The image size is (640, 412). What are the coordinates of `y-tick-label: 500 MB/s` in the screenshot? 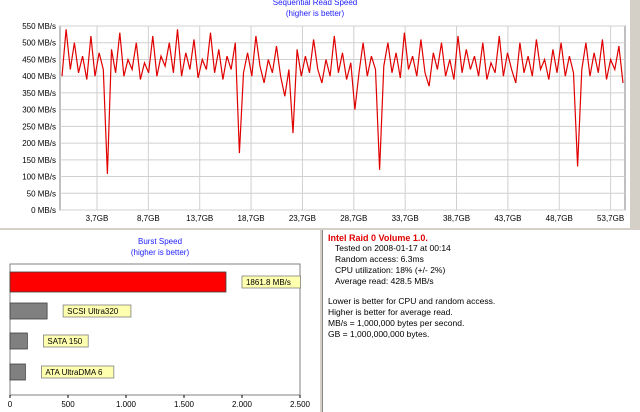 It's located at (39, 43).